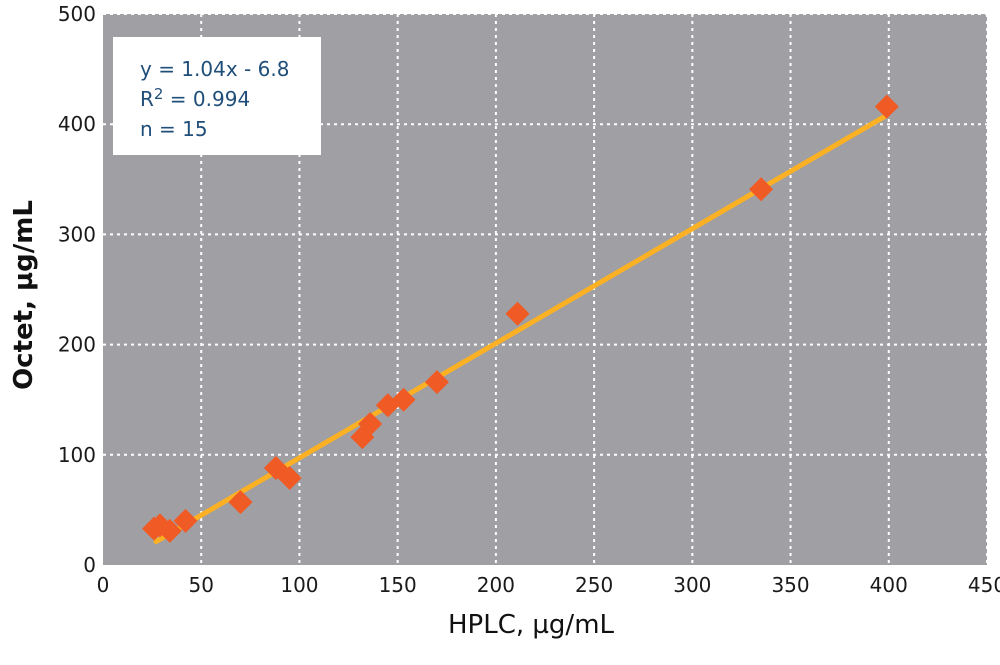 The image size is (1000, 665). I want to click on x-tick-label: 100, so click(299, 585).